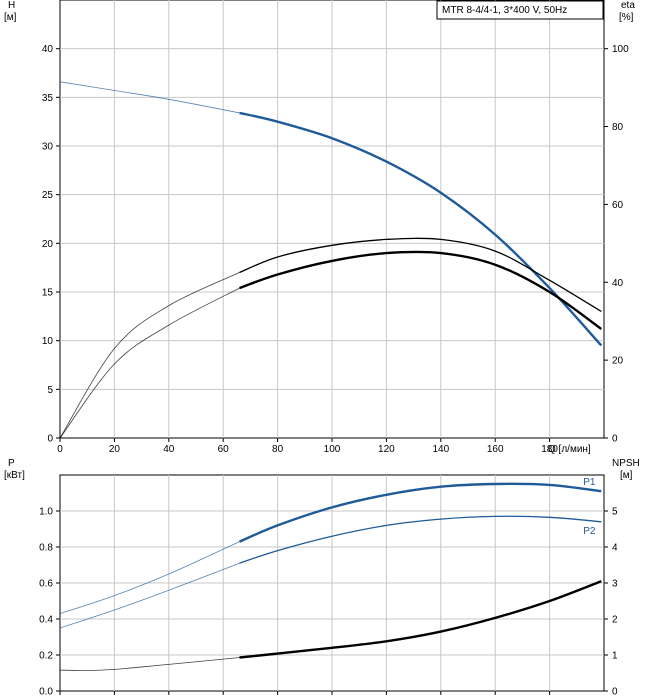 This screenshot has height=700, width=658. What do you see at coordinates (46, 512) in the screenshot?
I see `y-left-tick-label: 1.0` at bounding box center [46, 512].